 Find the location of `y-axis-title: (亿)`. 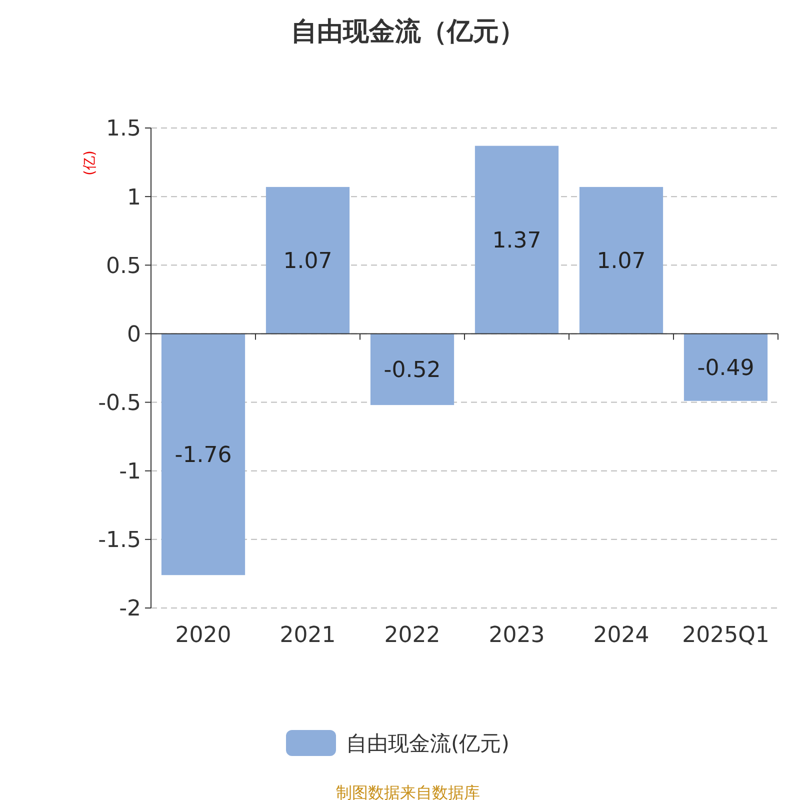

y-axis-title: (亿) is located at coordinates (90, 163).